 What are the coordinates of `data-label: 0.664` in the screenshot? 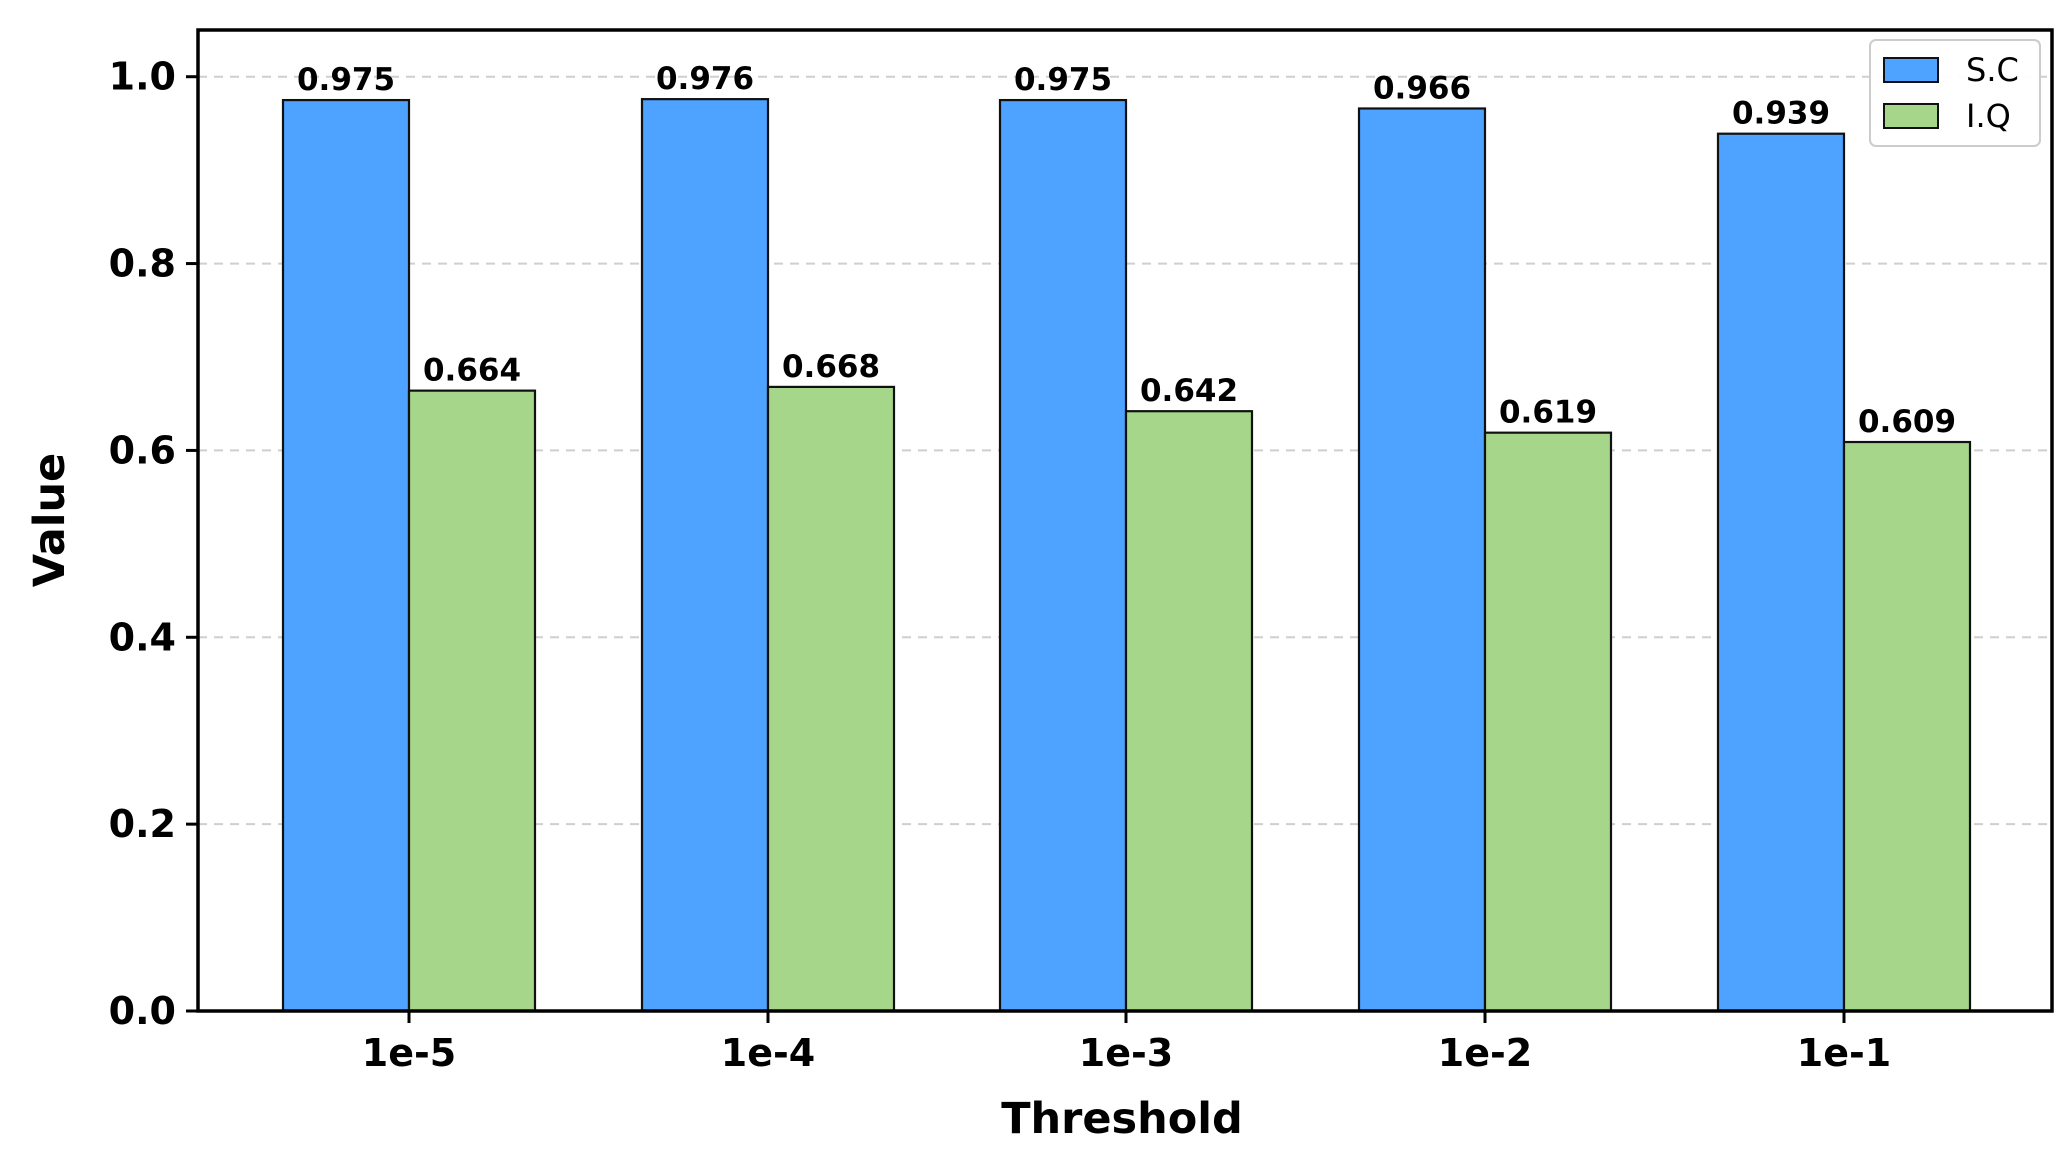 It's located at (472, 371).